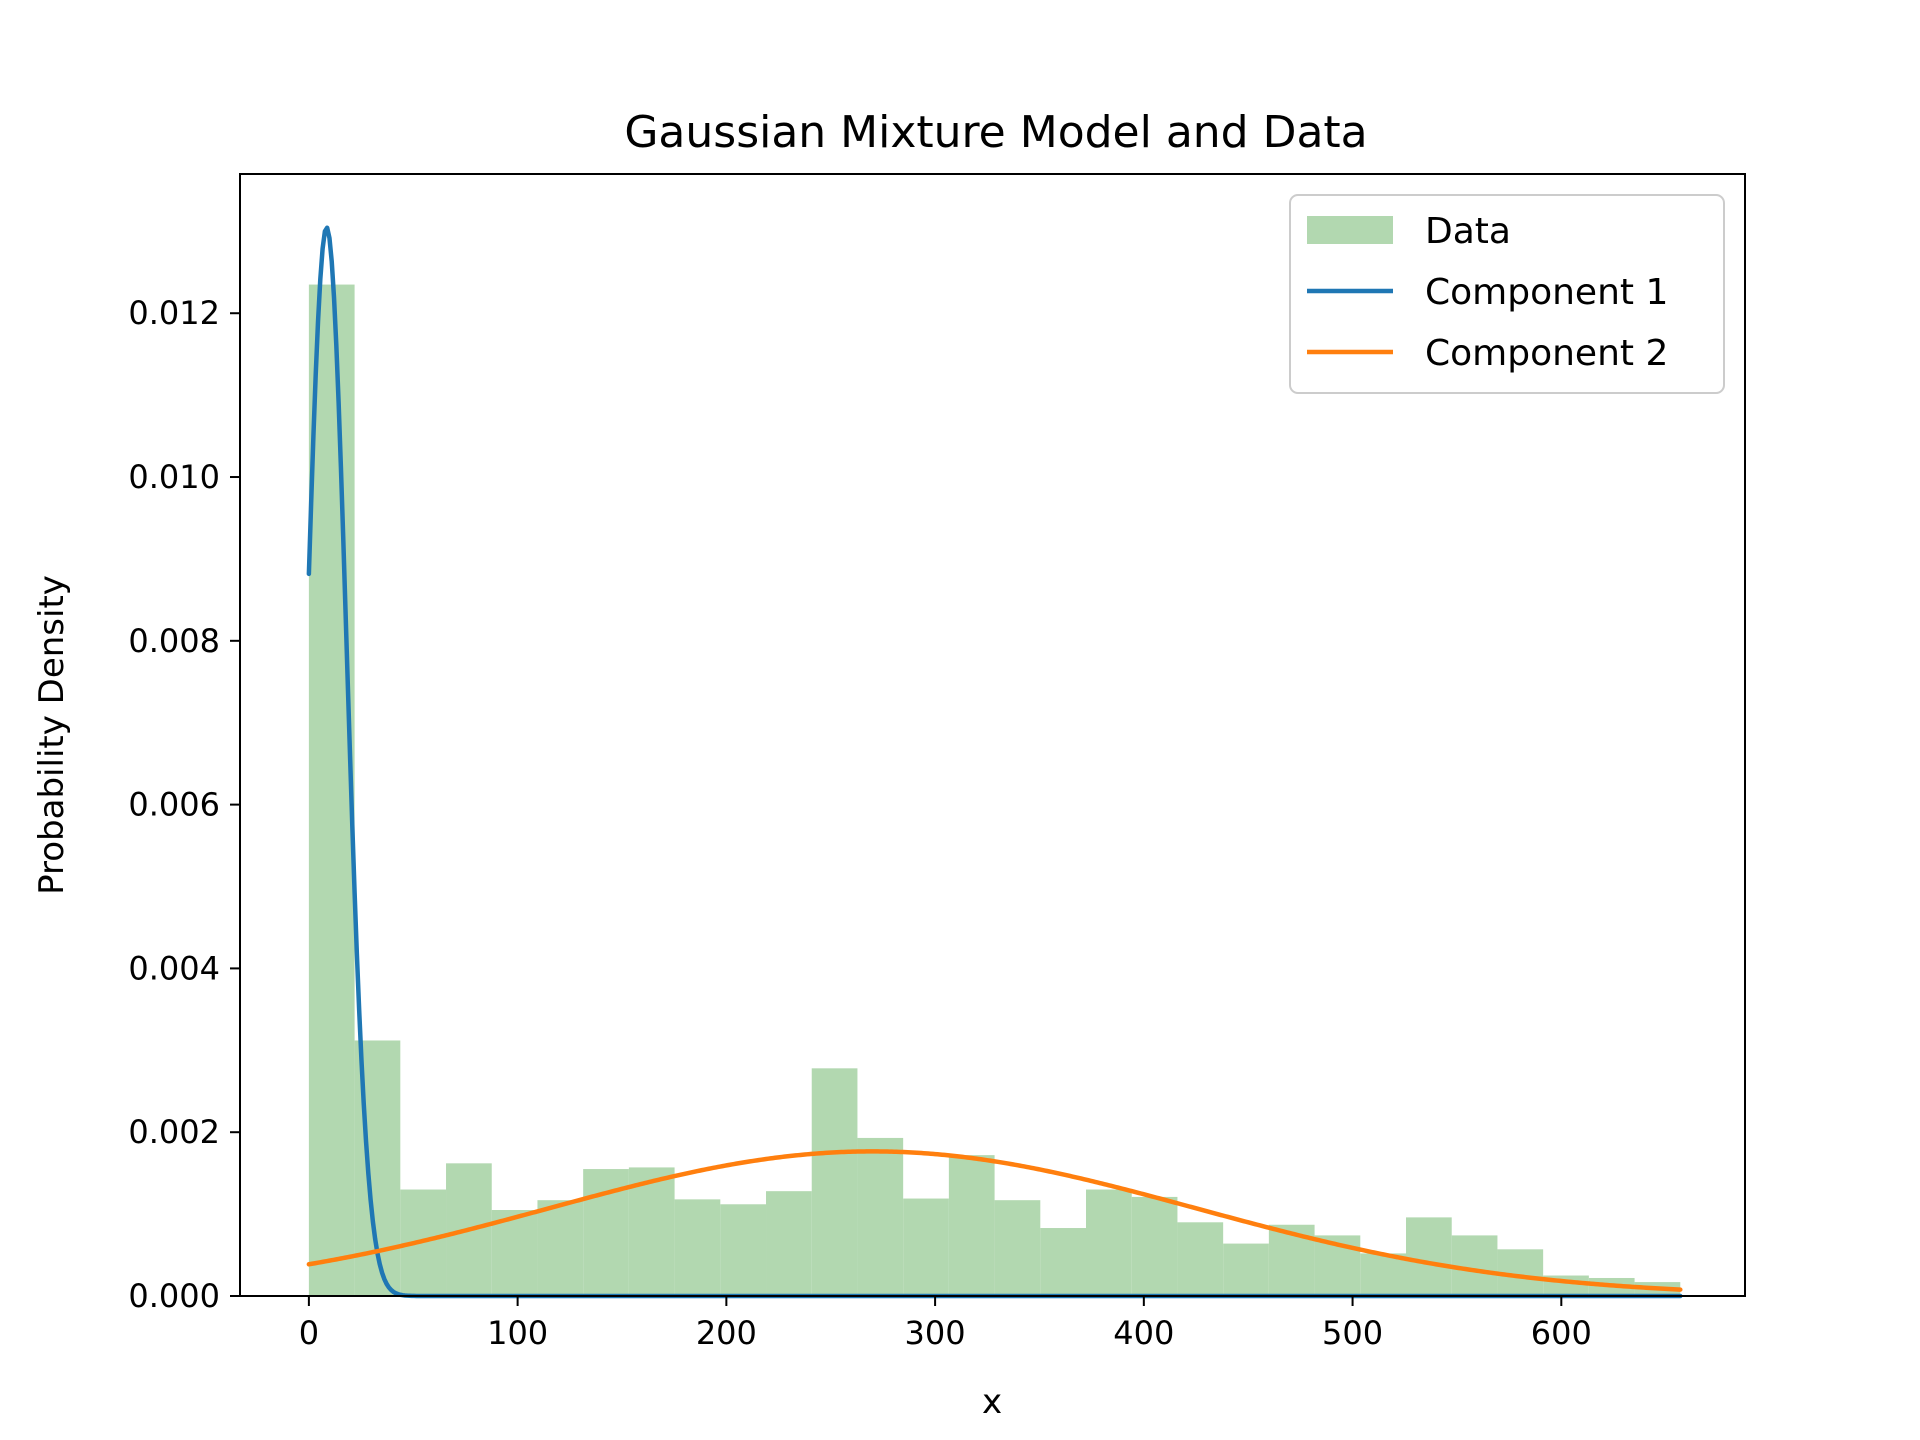  I want to click on y-tick-label: 0.010, so click(174, 477).